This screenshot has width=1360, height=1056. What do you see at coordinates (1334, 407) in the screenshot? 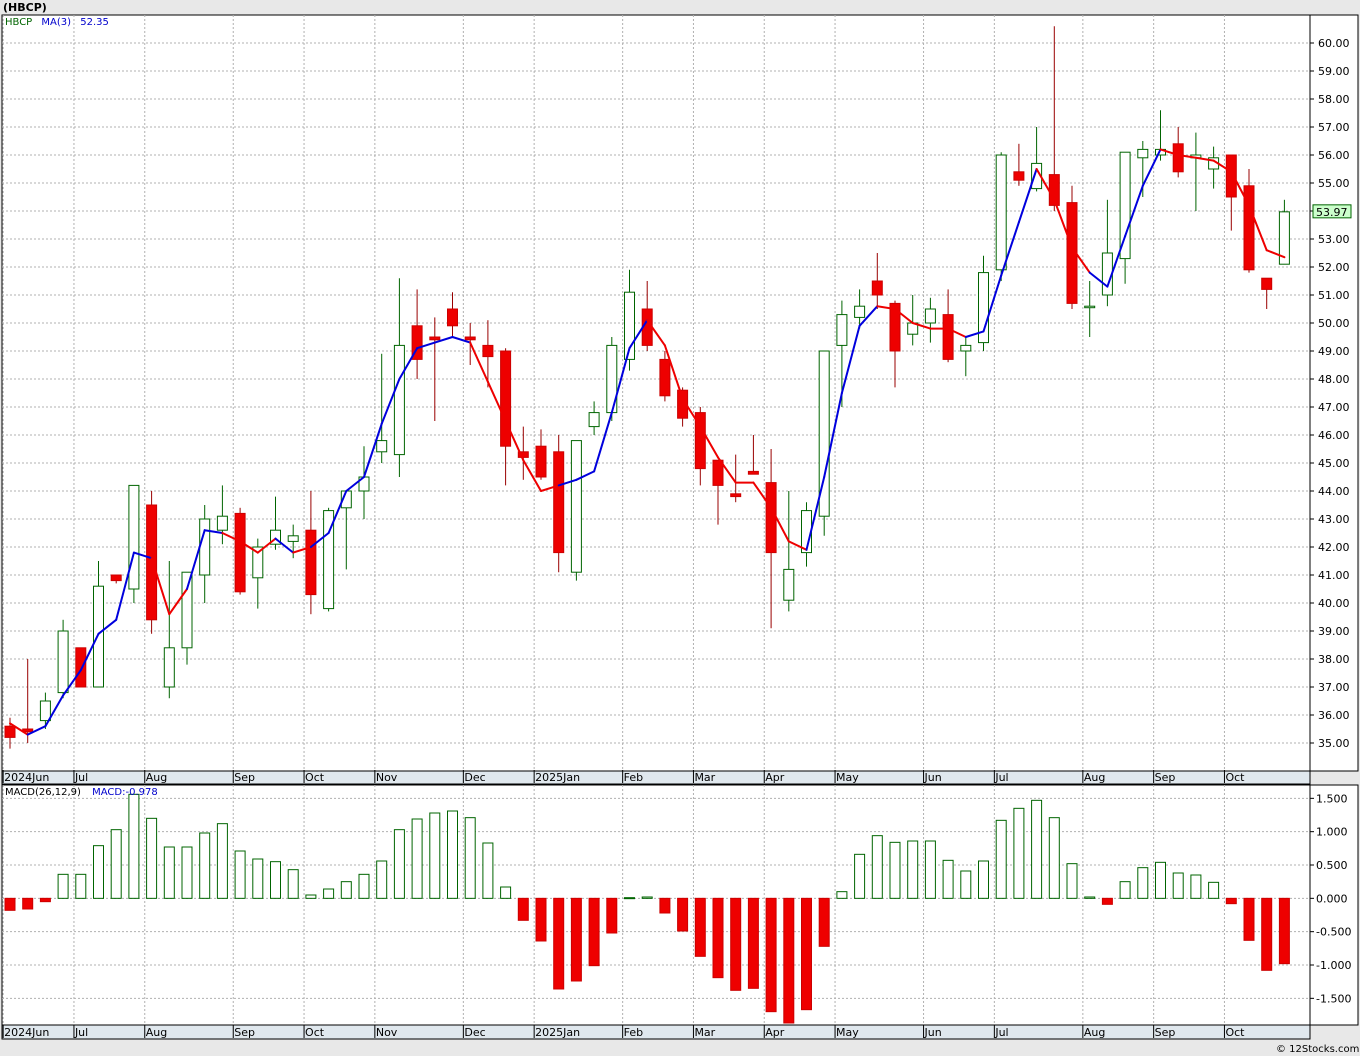
I see `price-y-tick-label: 47.00` at bounding box center [1334, 407].